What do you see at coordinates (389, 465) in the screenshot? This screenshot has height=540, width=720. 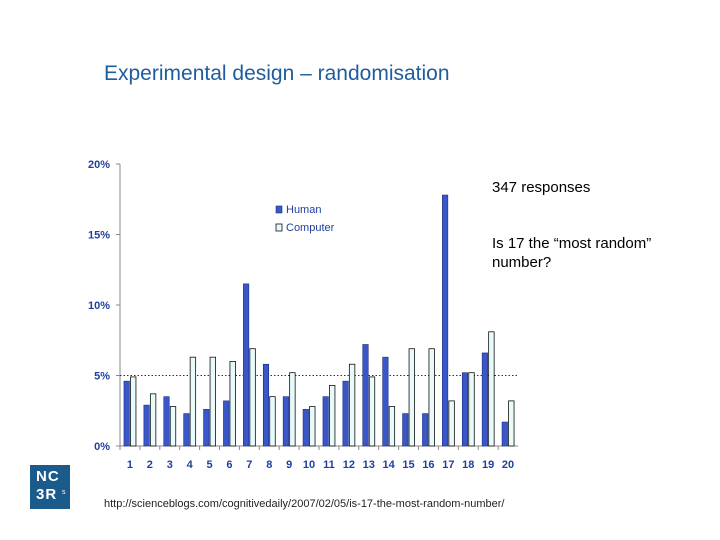 I see `x-tick-label: 14` at bounding box center [389, 465].